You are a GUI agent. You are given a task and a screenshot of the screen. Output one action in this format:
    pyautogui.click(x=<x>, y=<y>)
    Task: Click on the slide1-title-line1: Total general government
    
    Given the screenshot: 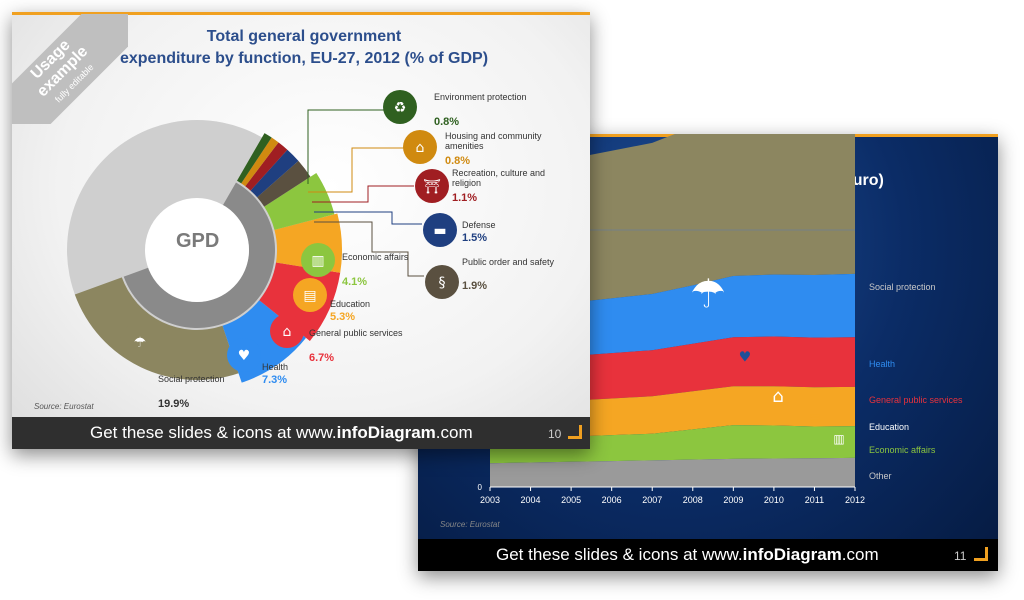 What is the action you would take?
    pyautogui.click(x=304, y=36)
    